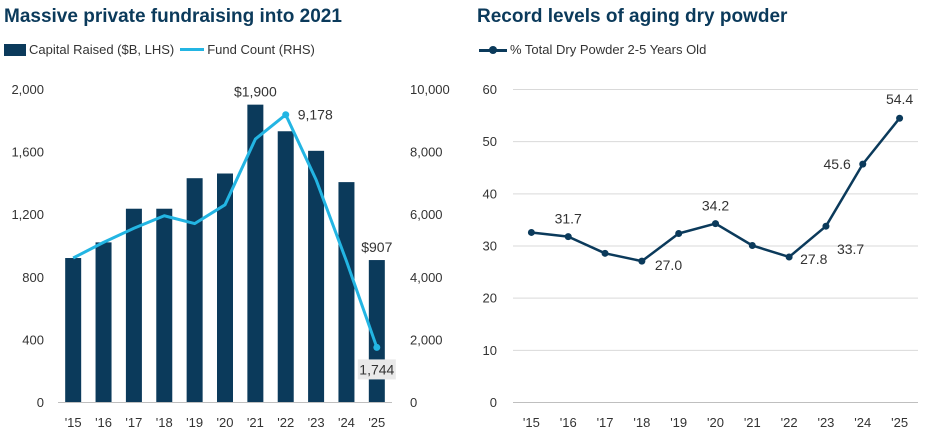  What do you see at coordinates (632, 16) in the screenshot?
I see `chart-title-right: Record levels of aging dry powder` at bounding box center [632, 16].